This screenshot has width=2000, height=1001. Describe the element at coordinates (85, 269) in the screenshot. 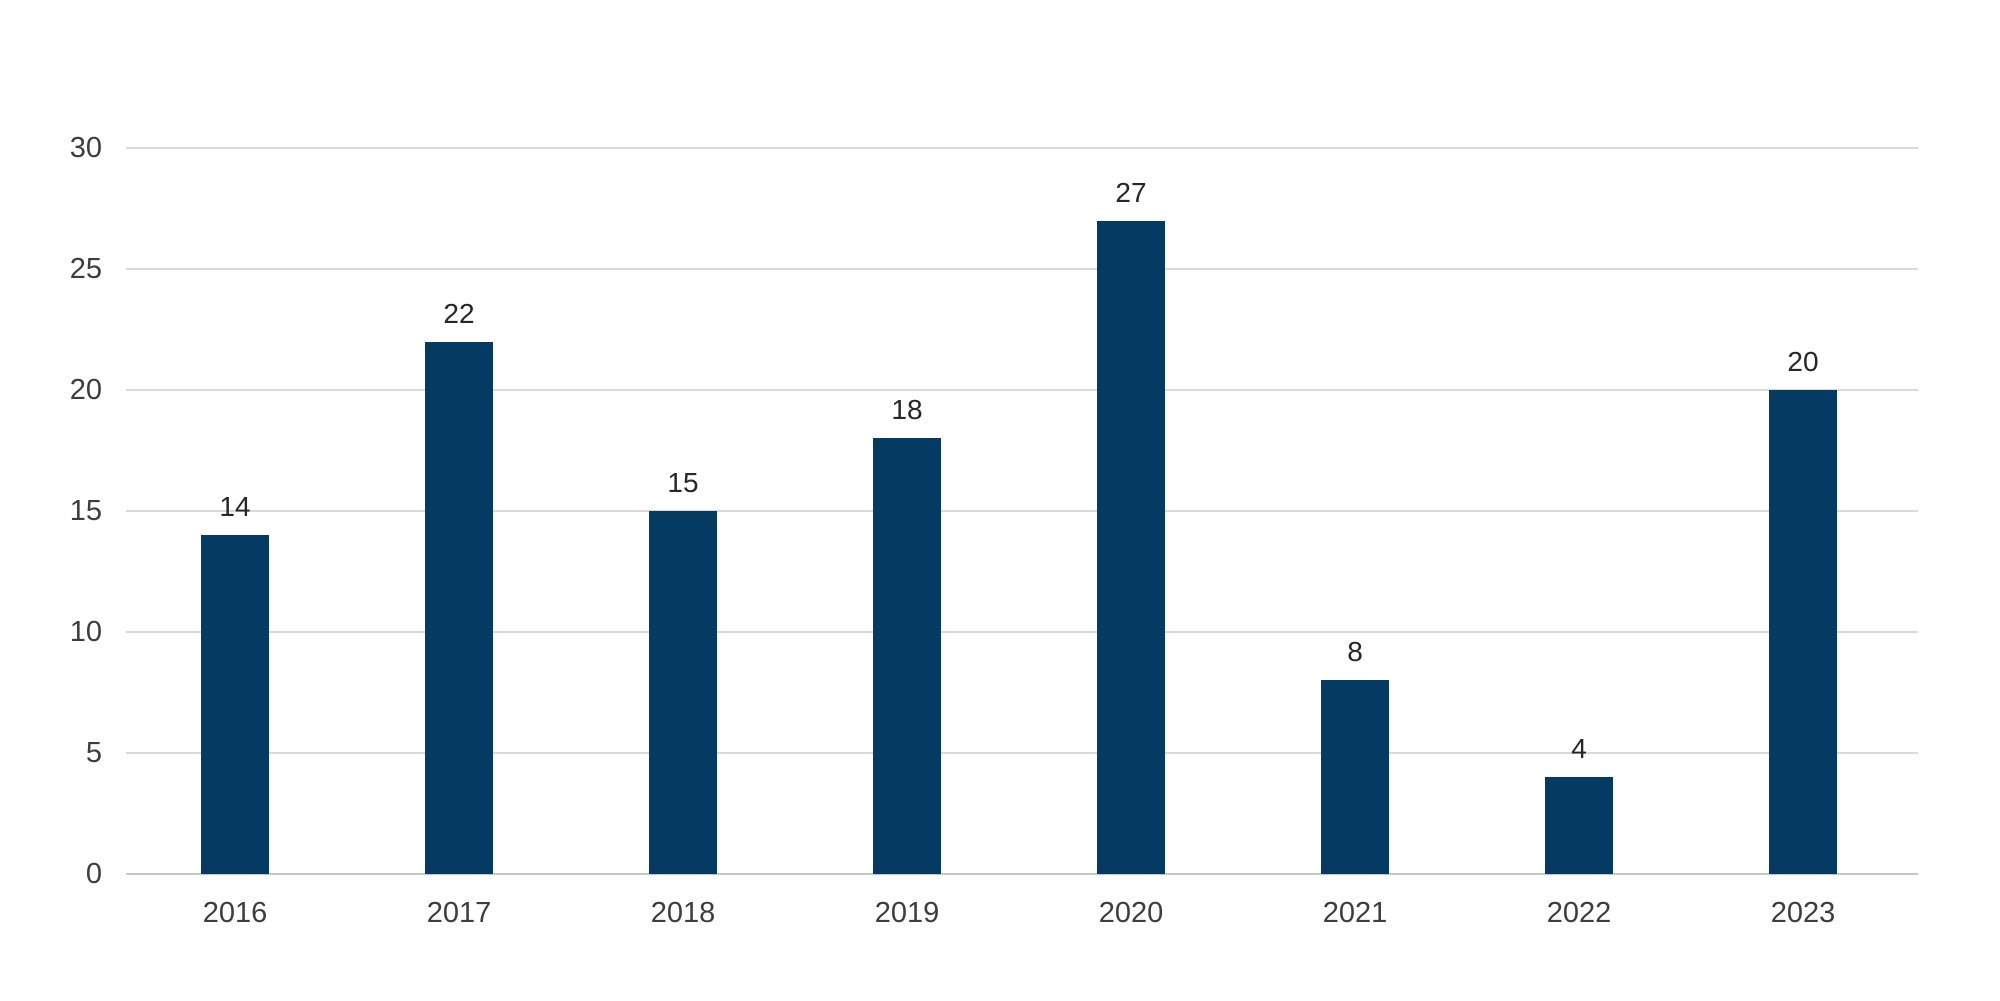

I see `y-axis-tick-label: 25` at that location.